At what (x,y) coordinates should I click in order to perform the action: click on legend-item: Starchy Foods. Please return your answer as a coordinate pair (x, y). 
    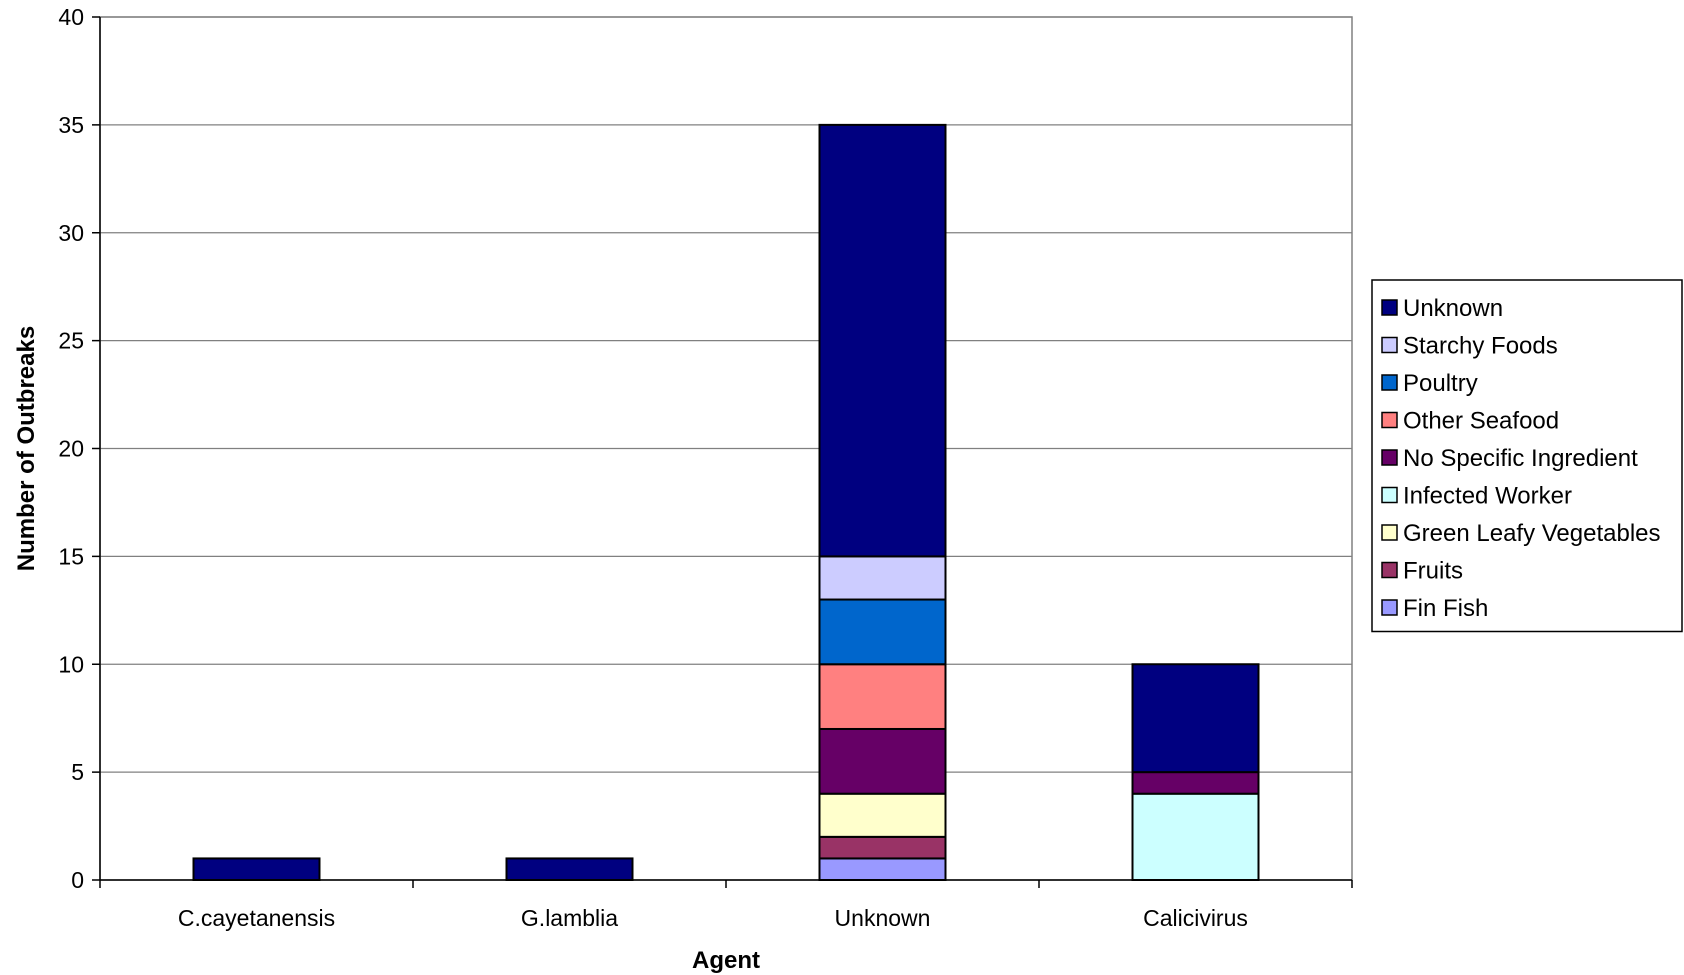
    Looking at the image, I should click on (1469, 346).